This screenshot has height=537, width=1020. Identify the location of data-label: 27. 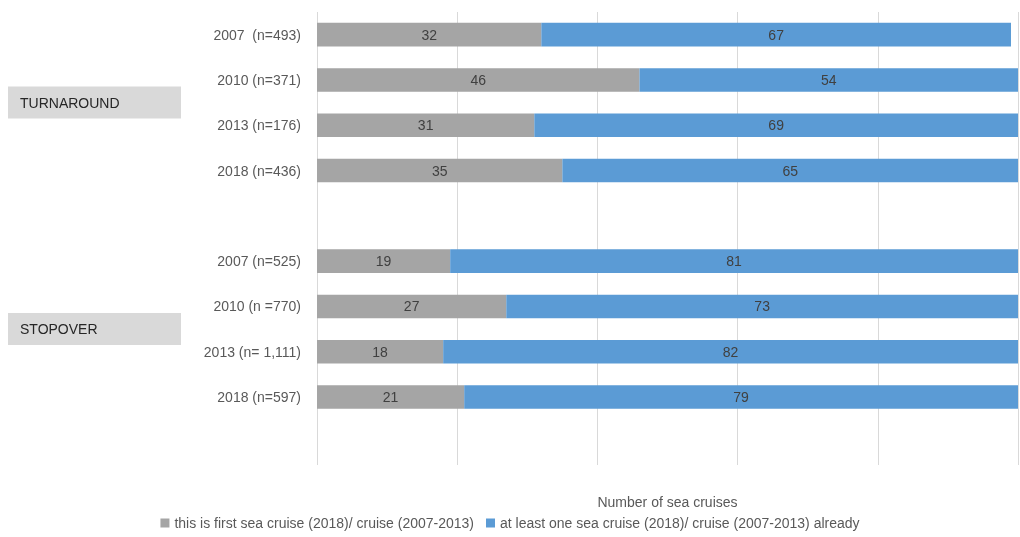
(411, 306).